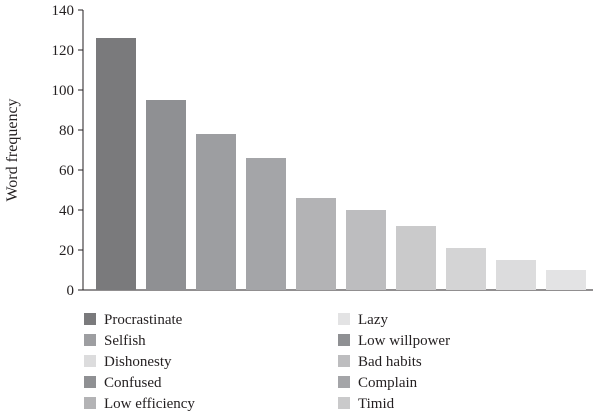 The height and width of the screenshot is (416, 600). What do you see at coordinates (388, 383) in the screenshot?
I see `legend-label: Complain` at bounding box center [388, 383].